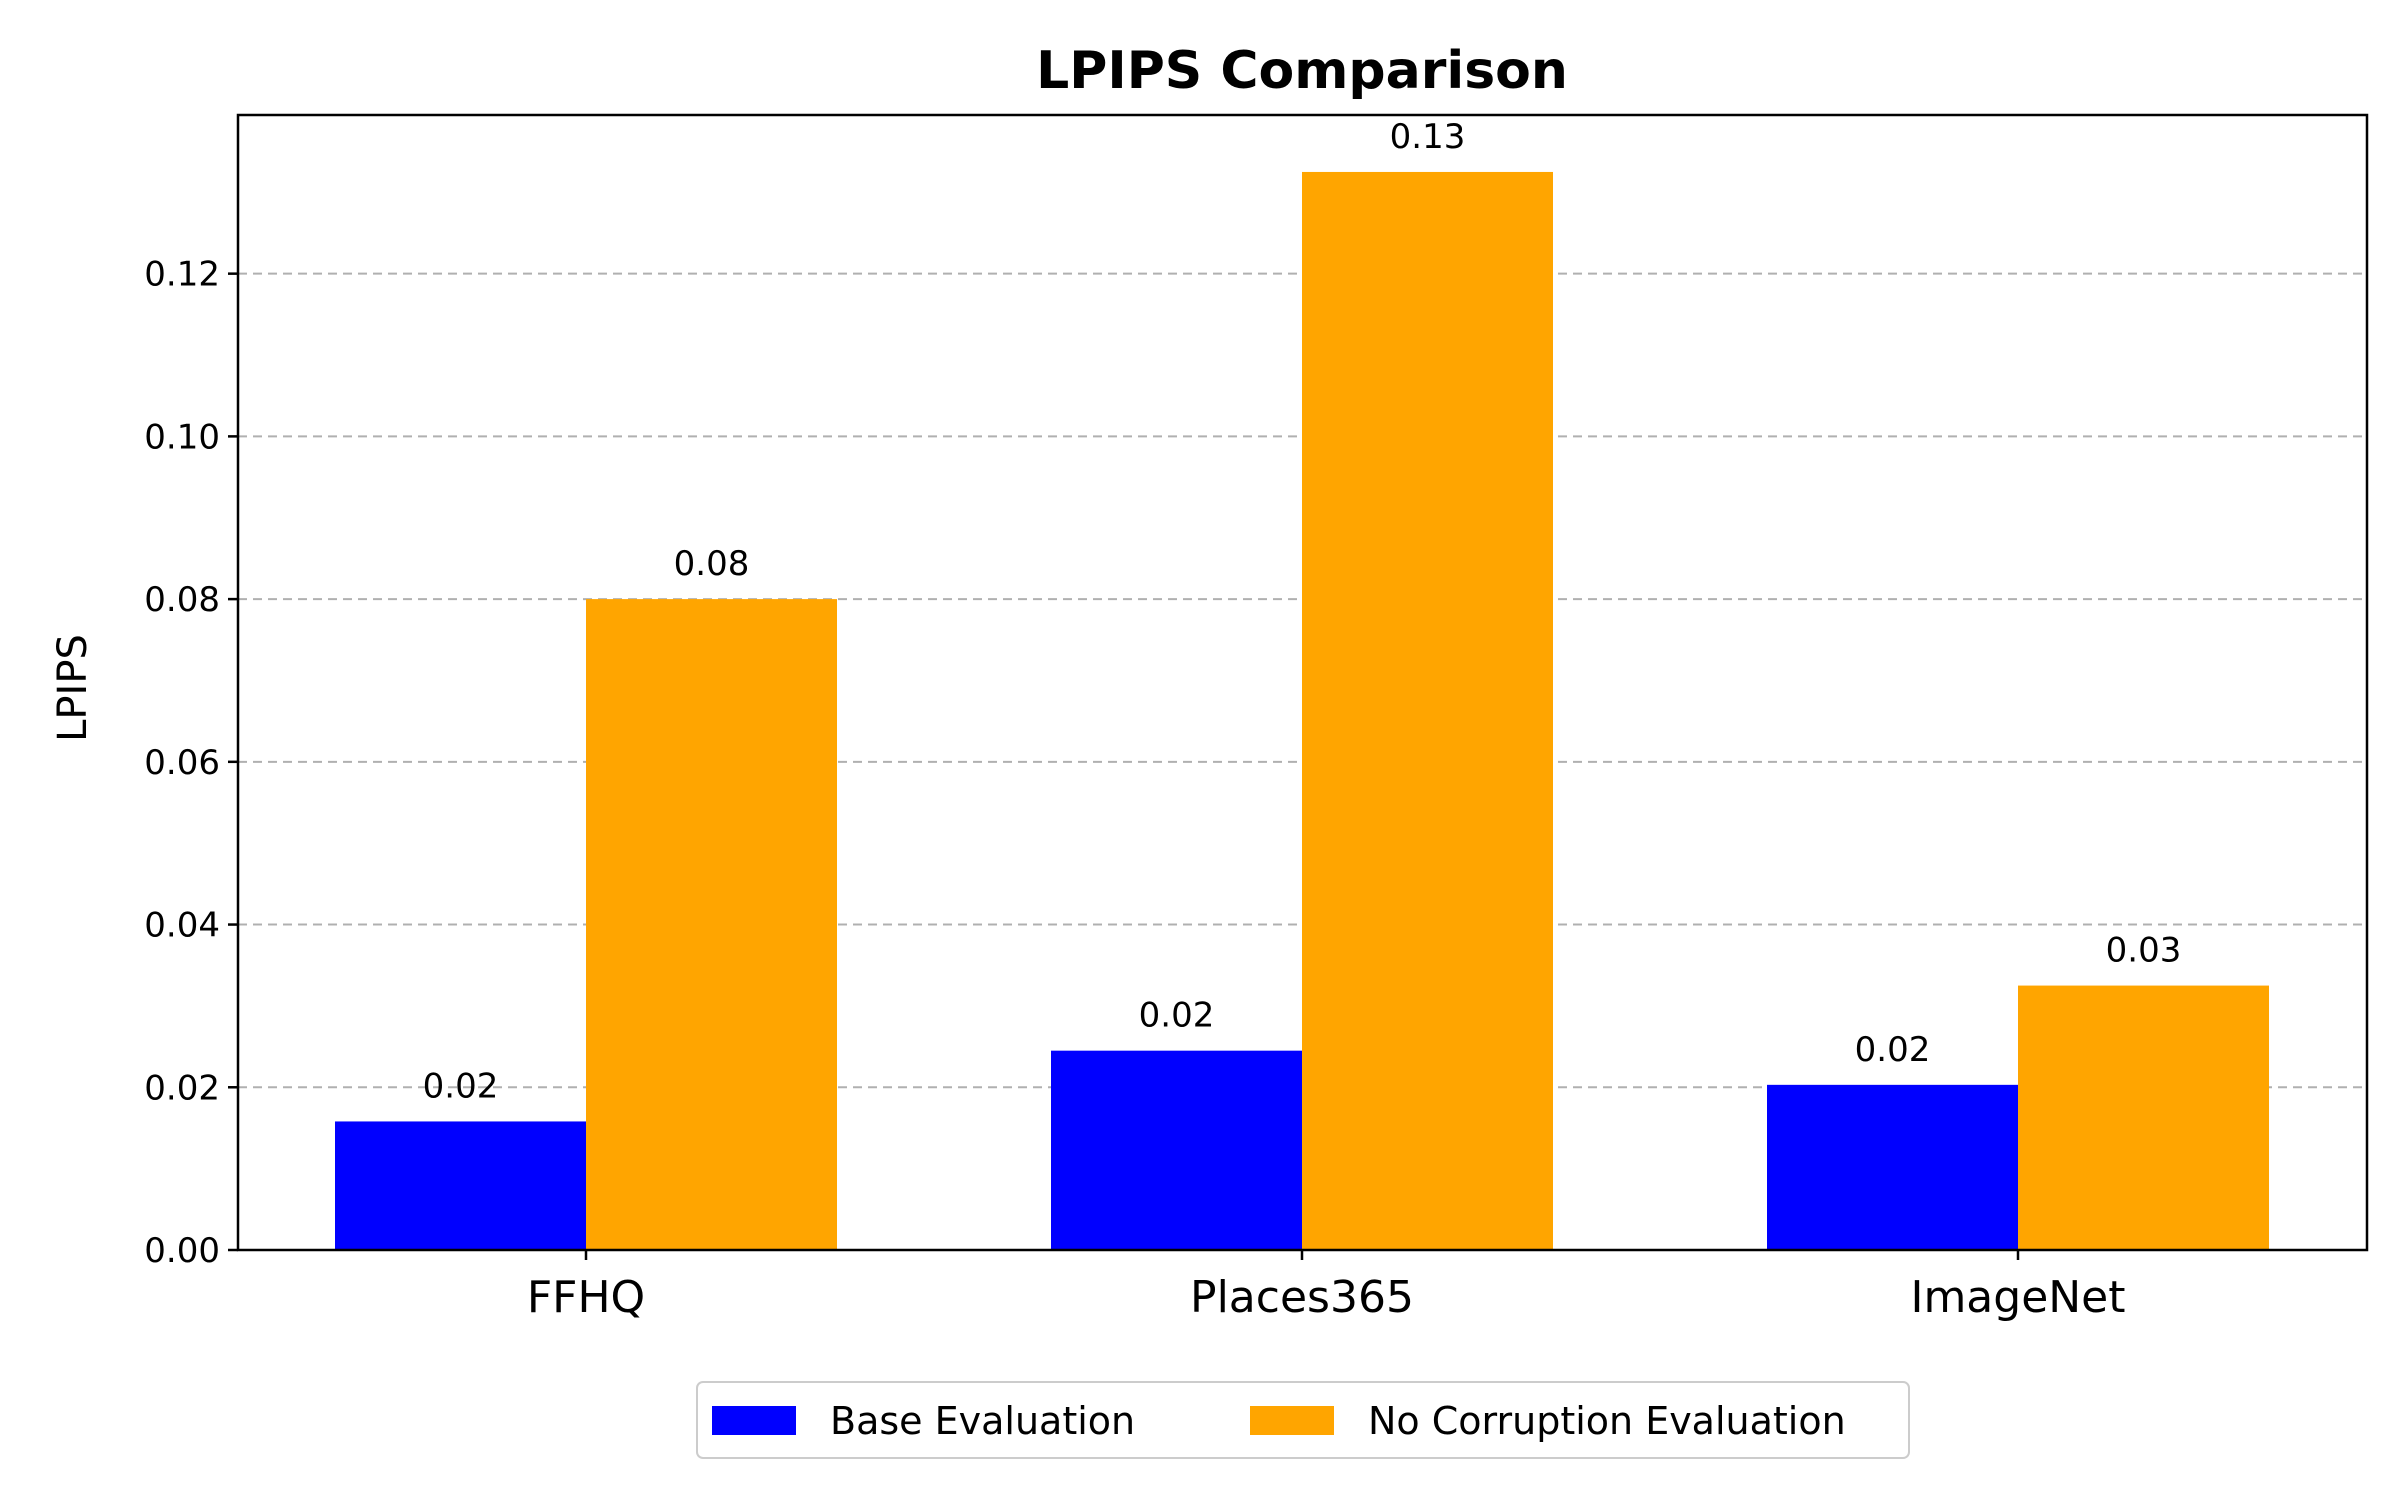 Image resolution: width=2400 pixels, height=1504 pixels. I want to click on y-axis-label: LPIPS, so click(73, 688).